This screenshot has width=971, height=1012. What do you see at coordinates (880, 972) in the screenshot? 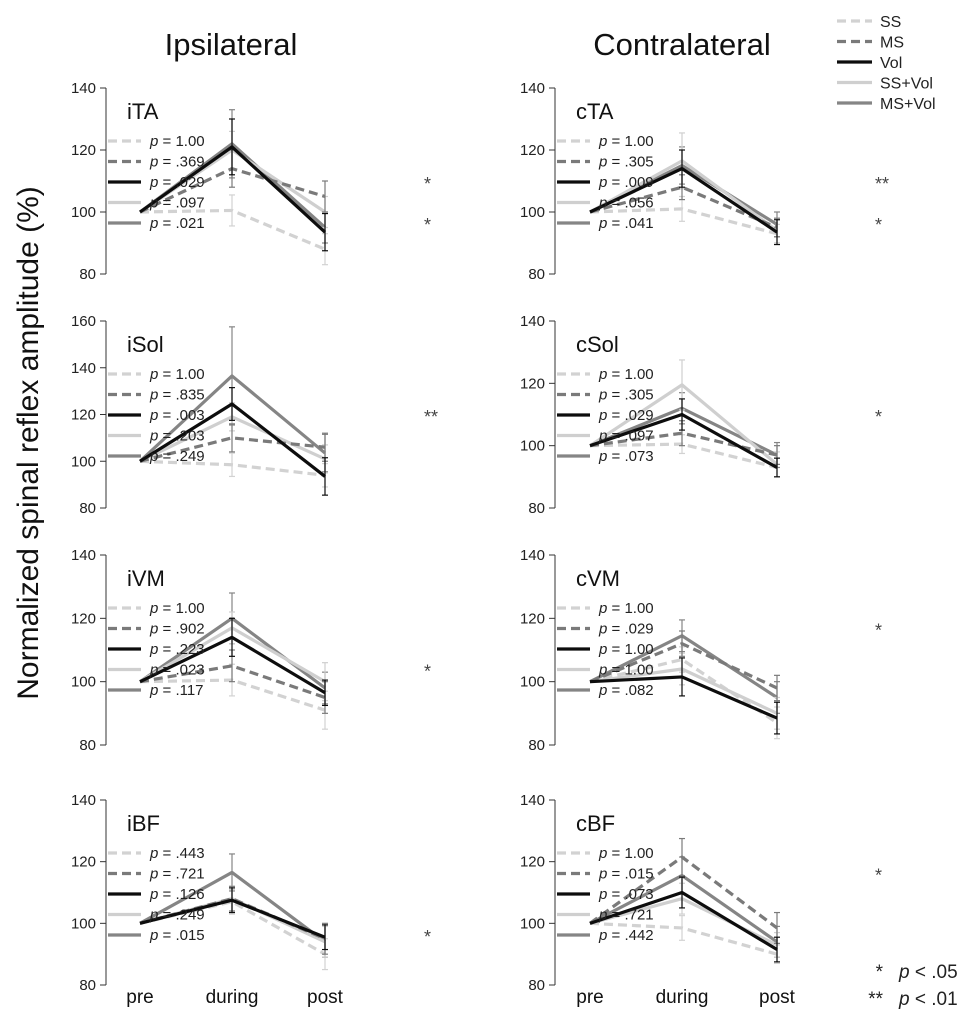
I see `significance-symbol: *` at bounding box center [880, 972].